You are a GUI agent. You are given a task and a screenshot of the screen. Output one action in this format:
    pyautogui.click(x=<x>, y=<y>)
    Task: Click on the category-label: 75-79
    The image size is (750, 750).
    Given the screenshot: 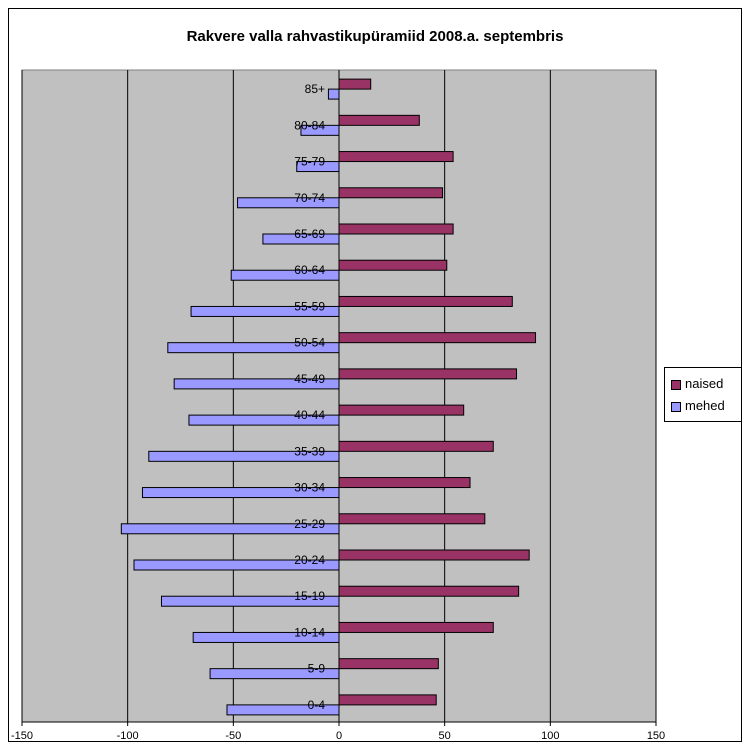 What is the action you would take?
    pyautogui.click(x=309, y=162)
    